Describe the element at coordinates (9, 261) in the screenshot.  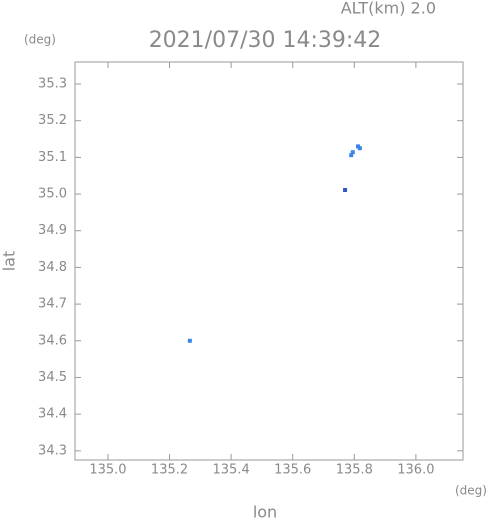
I see `y-axis-label: lat` at that location.